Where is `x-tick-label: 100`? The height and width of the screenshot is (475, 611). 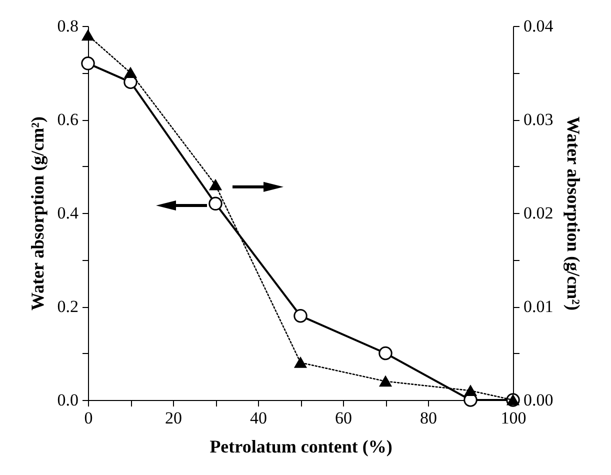
x-tick-label: 100 is located at coordinates (513, 418).